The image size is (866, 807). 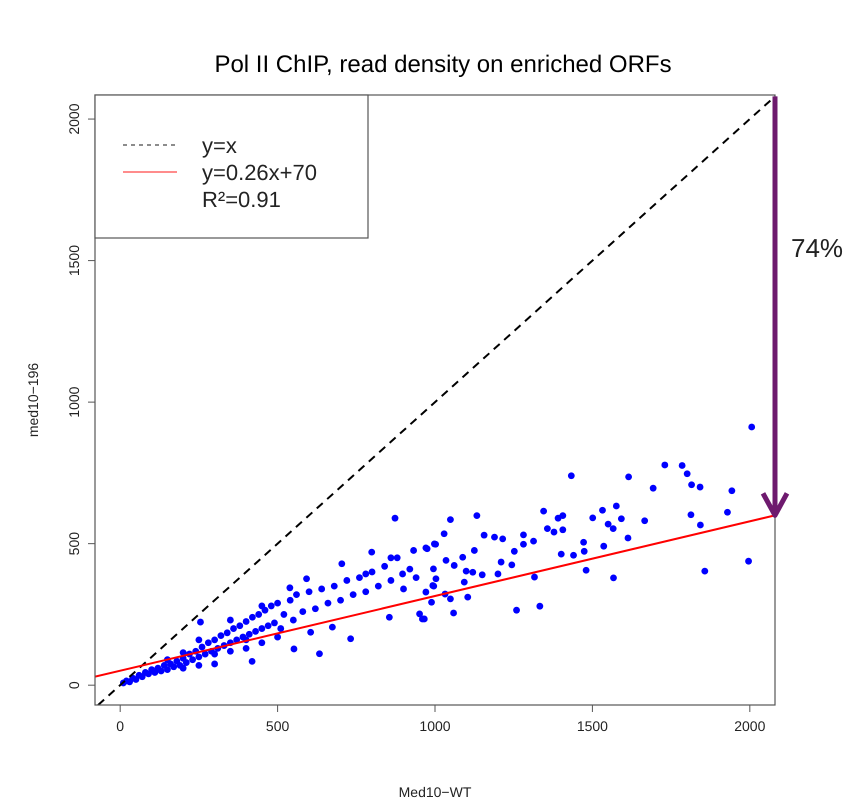 I want to click on annotation: R²=0.91, so click(x=241, y=199).